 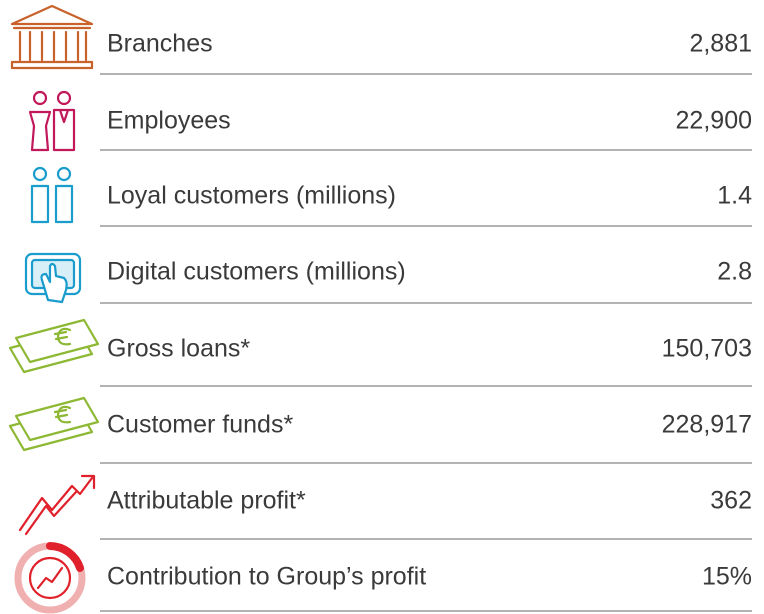 I want to click on branches-icon, so click(x=52, y=37).